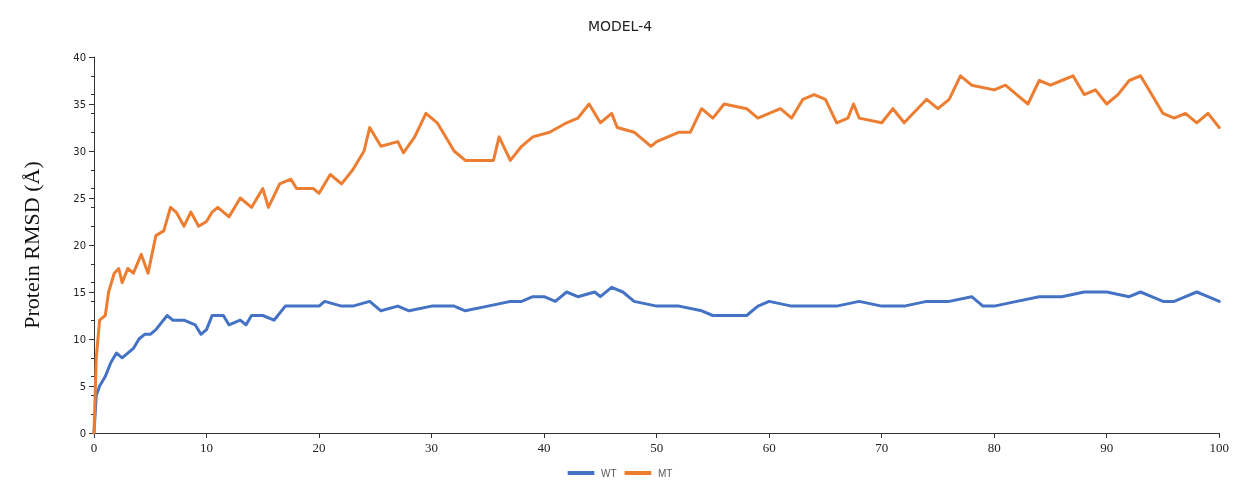 This screenshot has height=493, width=1240. Describe the element at coordinates (432, 447) in the screenshot. I see `x-tick-label: 30` at that location.